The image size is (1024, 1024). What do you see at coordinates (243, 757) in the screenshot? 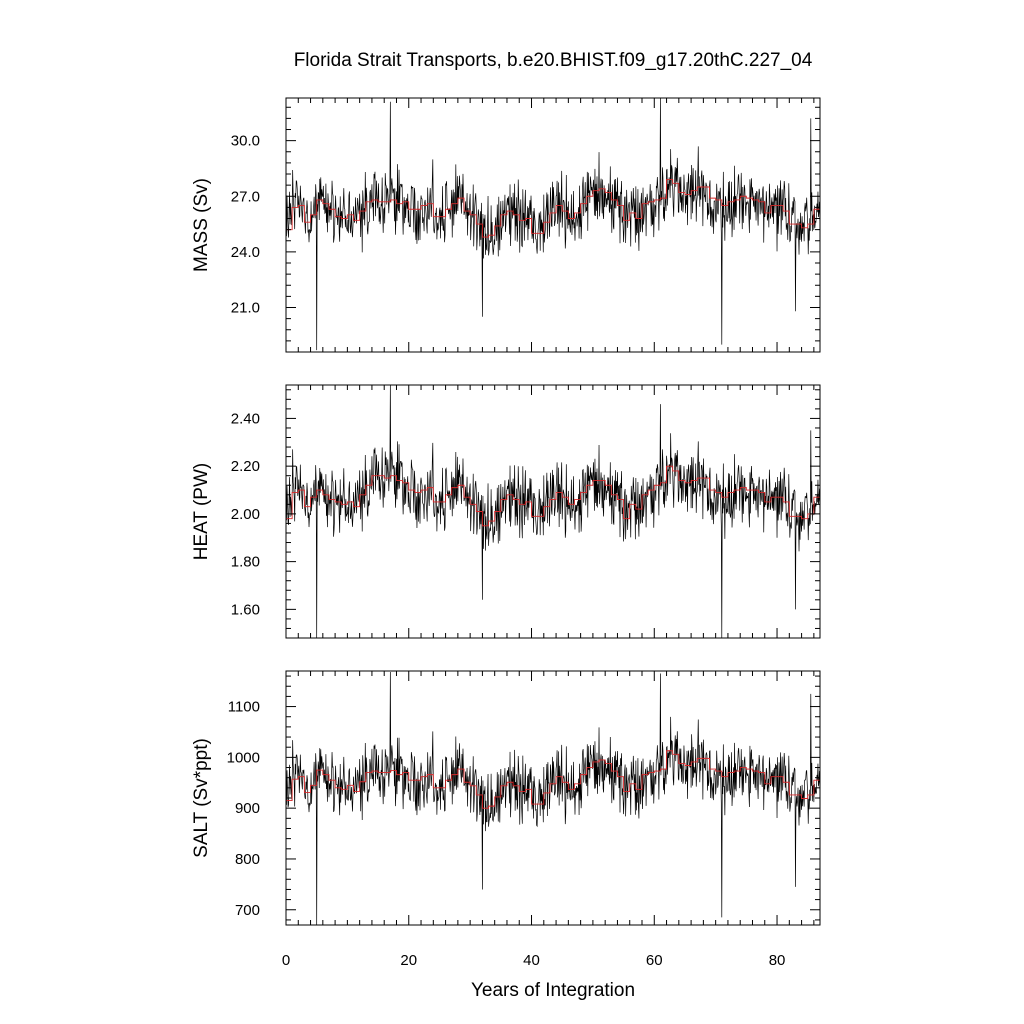
I see `y-tick-label: 1000` at bounding box center [243, 757].